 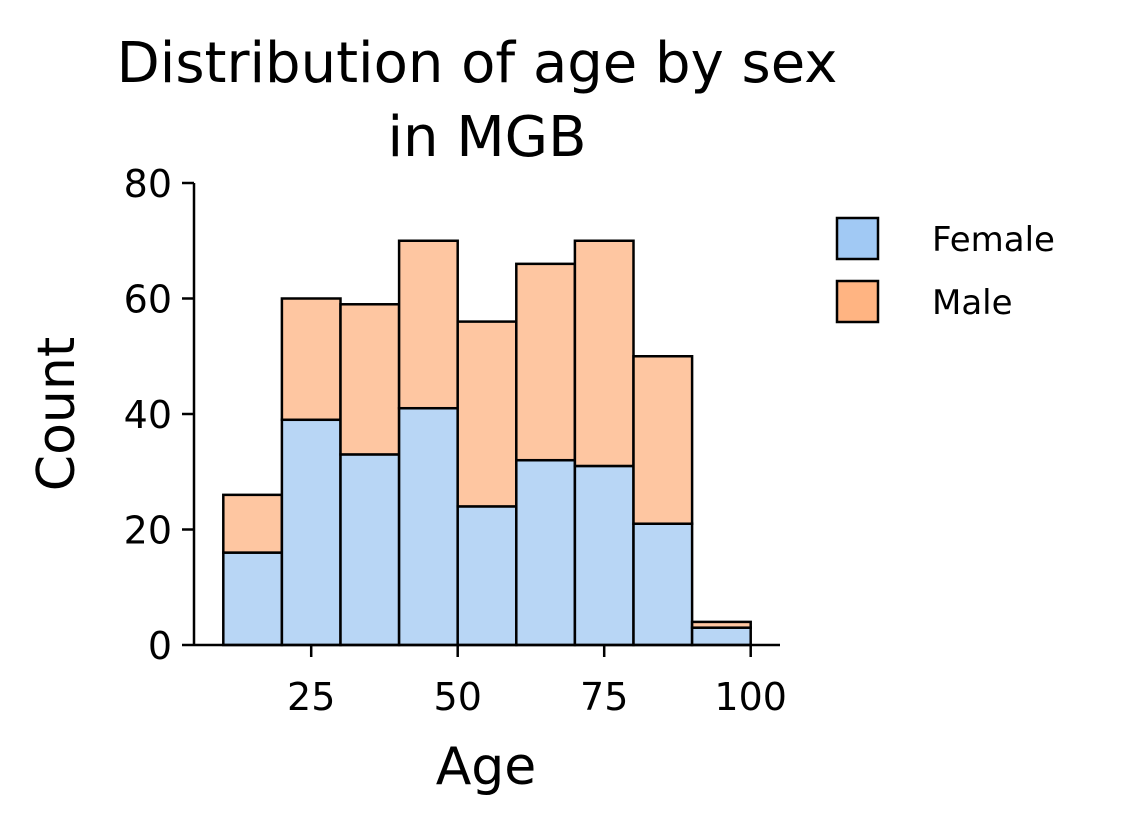 What do you see at coordinates (972, 303) in the screenshot?
I see `legend-label-male: Male` at bounding box center [972, 303].